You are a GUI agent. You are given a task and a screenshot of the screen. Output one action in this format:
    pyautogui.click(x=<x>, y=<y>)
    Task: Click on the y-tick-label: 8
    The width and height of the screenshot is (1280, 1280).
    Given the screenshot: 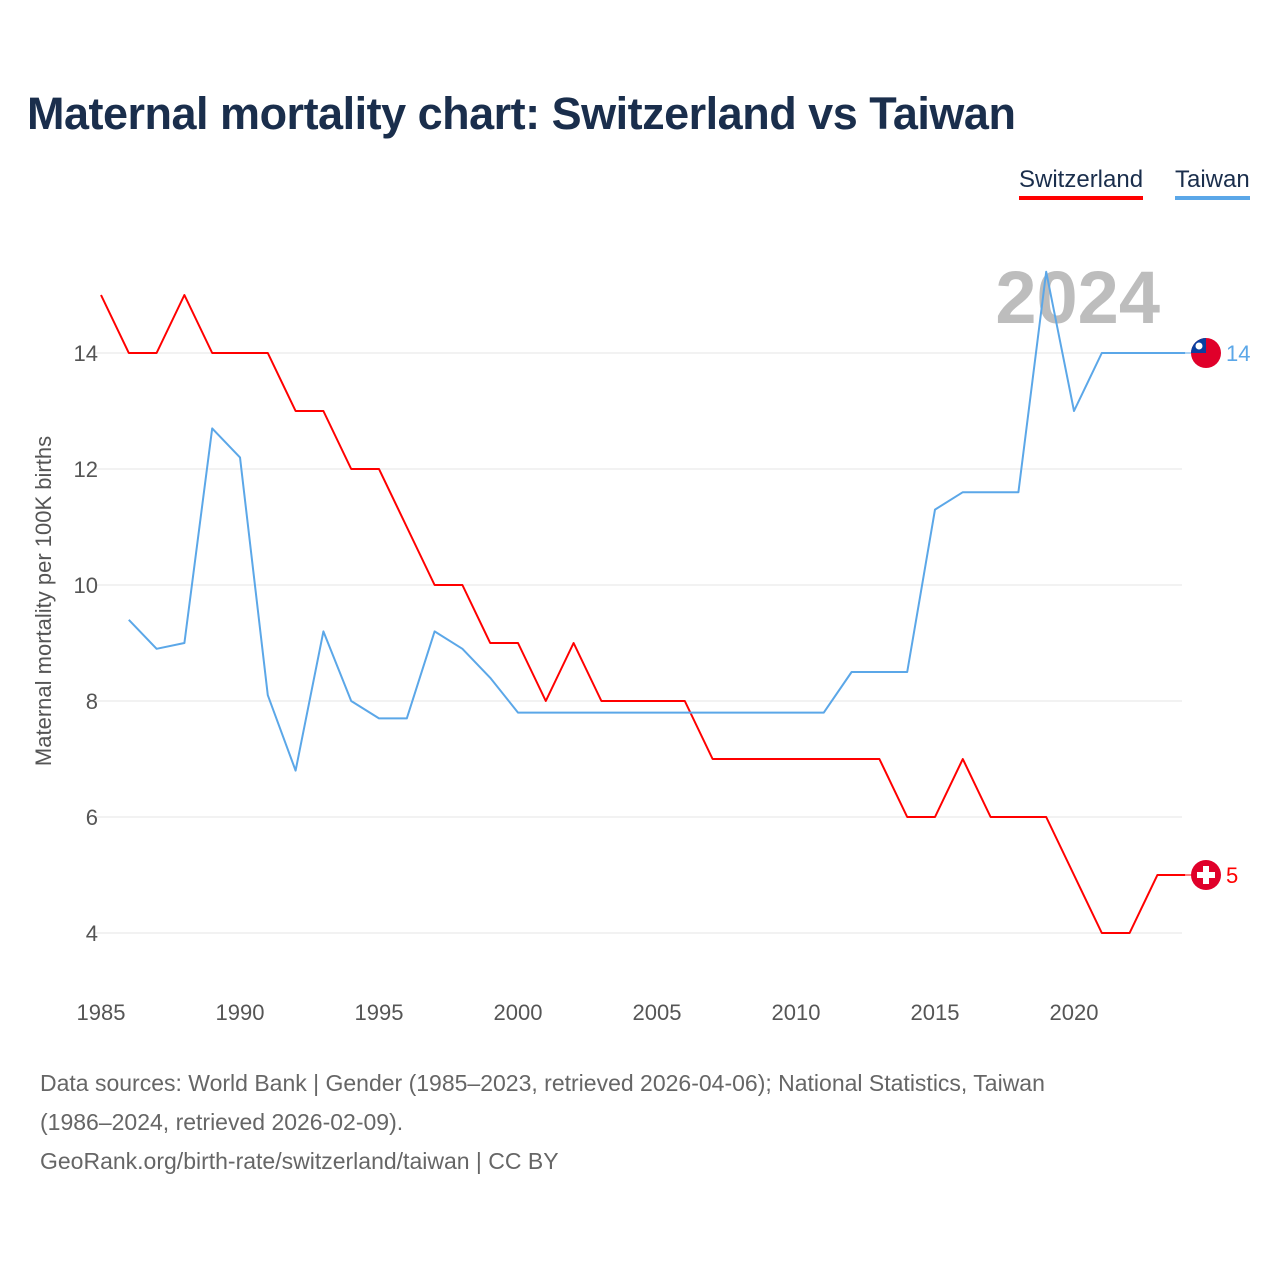 What is the action you would take?
    pyautogui.click(x=92, y=701)
    